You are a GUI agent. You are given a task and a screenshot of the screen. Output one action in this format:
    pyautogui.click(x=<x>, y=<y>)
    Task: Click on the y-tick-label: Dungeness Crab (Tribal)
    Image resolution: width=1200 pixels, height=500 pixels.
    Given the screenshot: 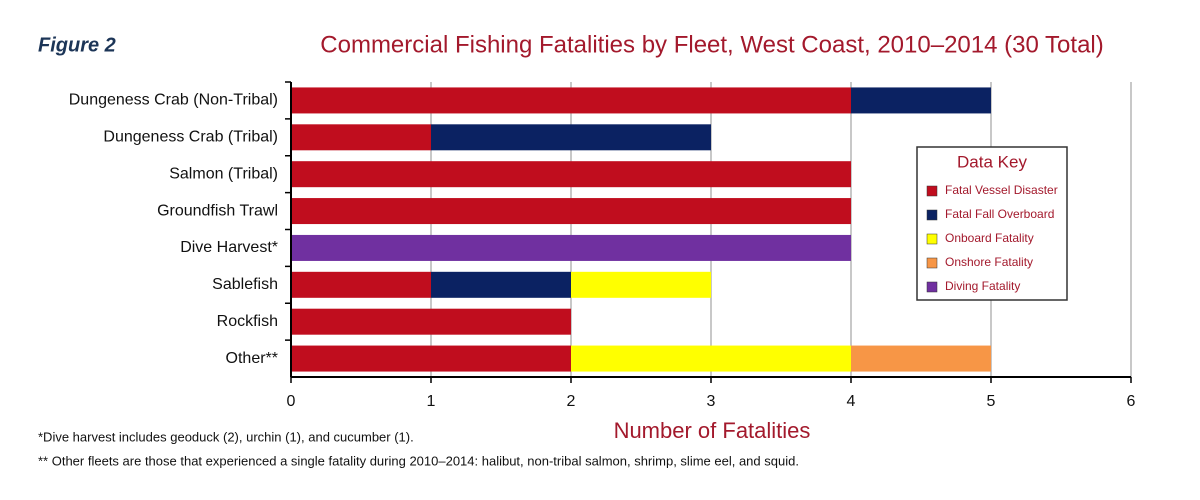 What is the action you would take?
    pyautogui.click(x=190, y=137)
    